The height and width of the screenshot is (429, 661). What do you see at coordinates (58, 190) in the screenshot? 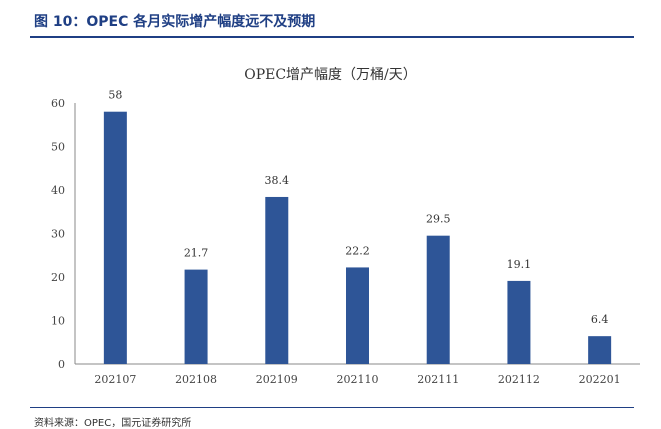
I see `y-tick-label: 40` at bounding box center [58, 190].